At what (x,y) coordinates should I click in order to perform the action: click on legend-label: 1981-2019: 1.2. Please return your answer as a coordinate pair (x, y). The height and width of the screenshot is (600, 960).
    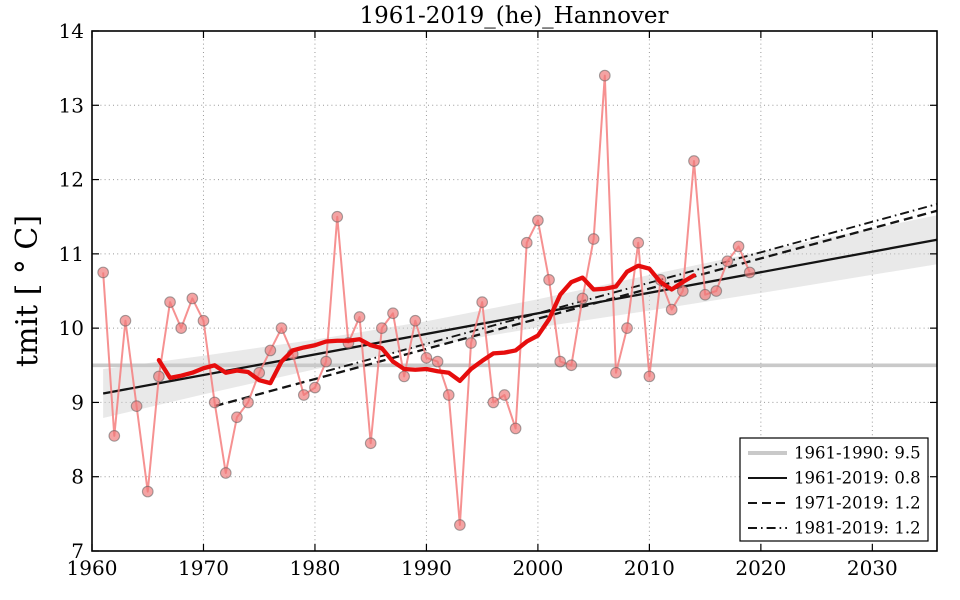
    Looking at the image, I should click on (857, 528).